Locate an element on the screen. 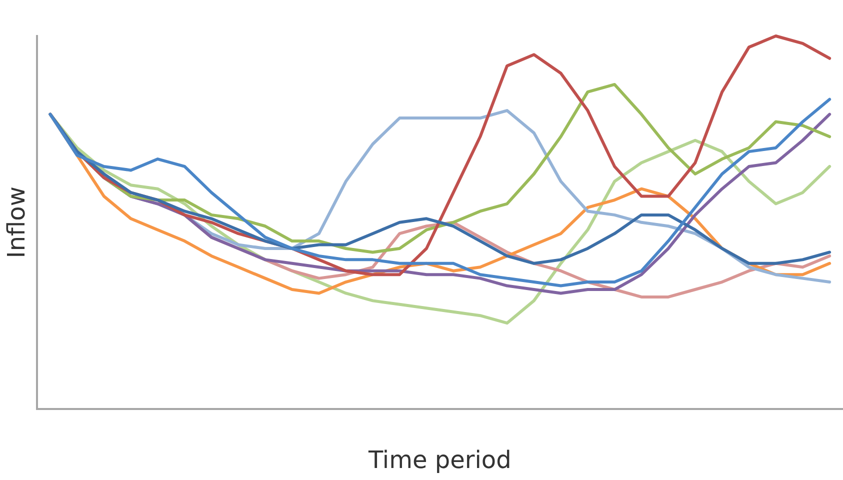  y-axis-title: Inflow is located at coordinates (16, 222).